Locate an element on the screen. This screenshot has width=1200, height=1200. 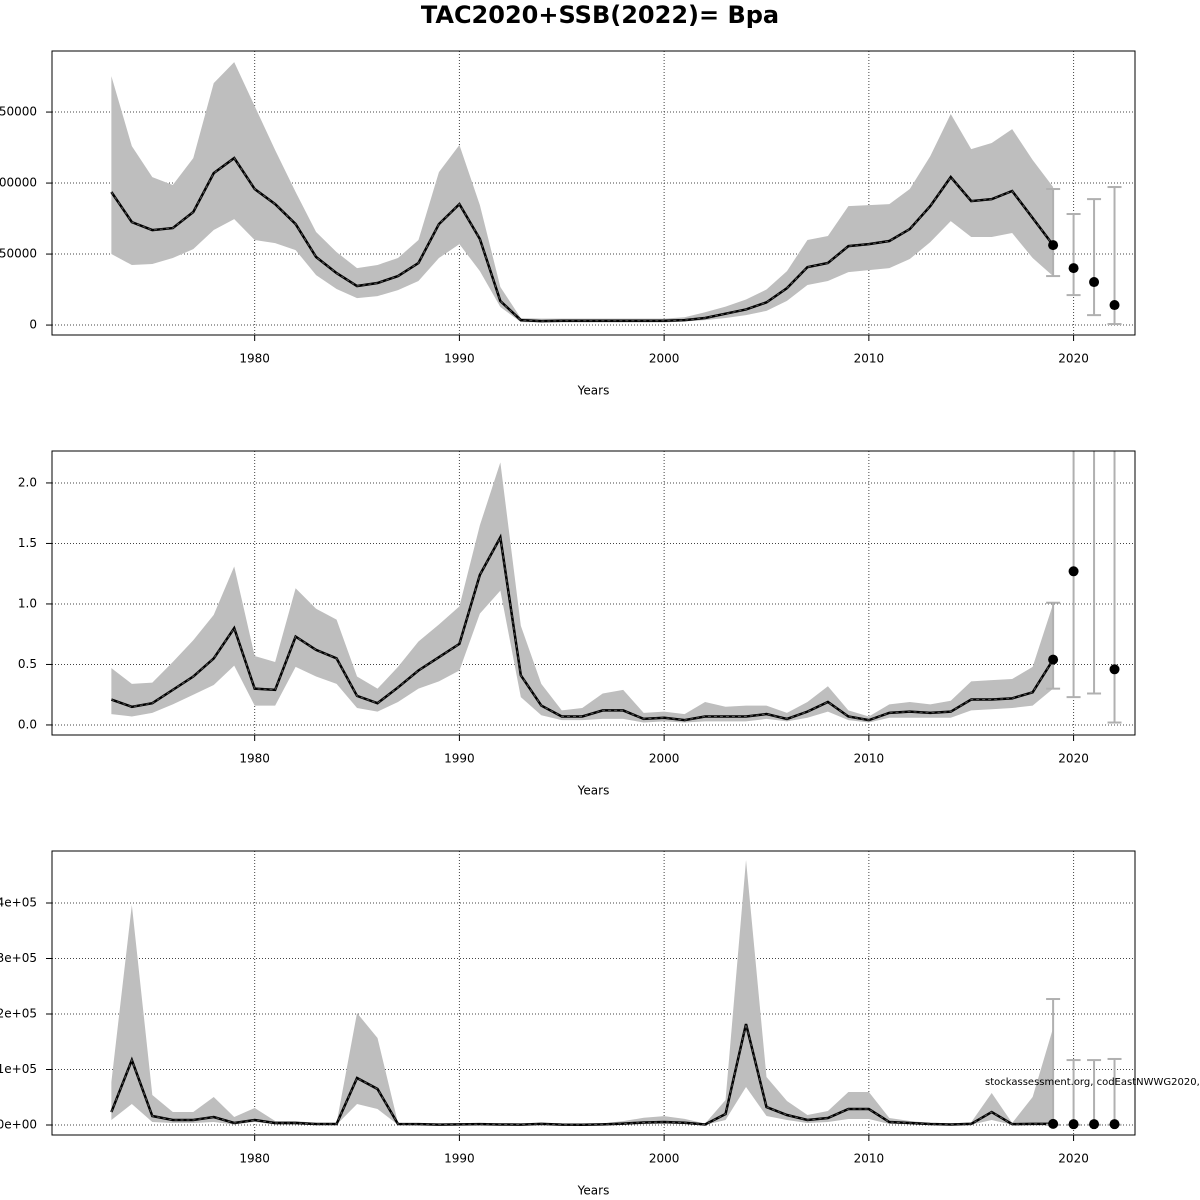
y-tick-label: 50000 is located at coordinates (18, 254).